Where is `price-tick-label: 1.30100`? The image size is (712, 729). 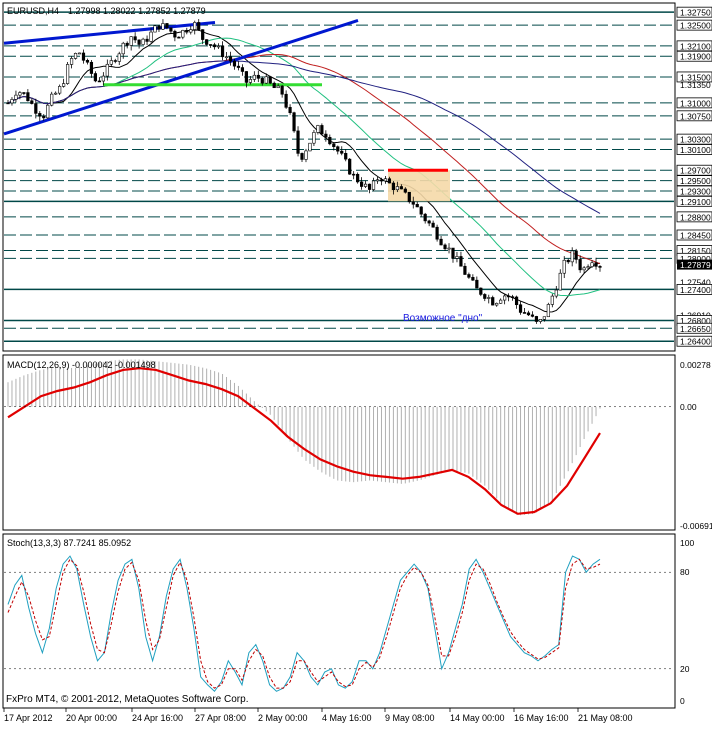 price-tick-label: 1.30100 is located at coordinates (695, 150).